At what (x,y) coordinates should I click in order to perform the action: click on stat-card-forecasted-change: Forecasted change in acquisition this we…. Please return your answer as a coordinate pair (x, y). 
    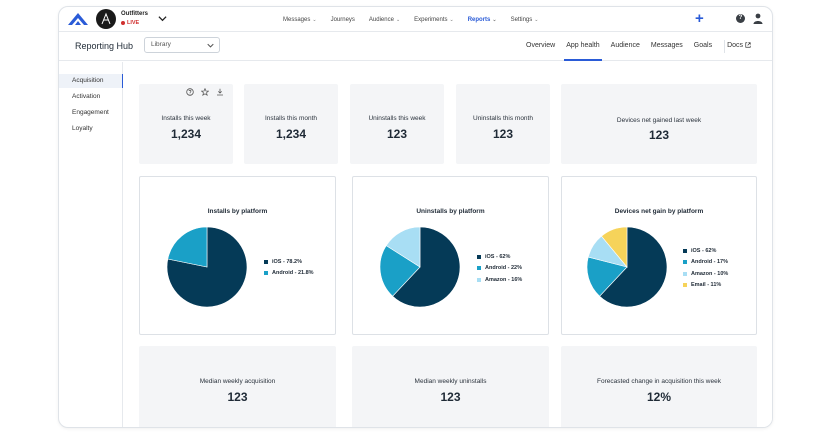
    Looking at the image, I should click on (659, 386).